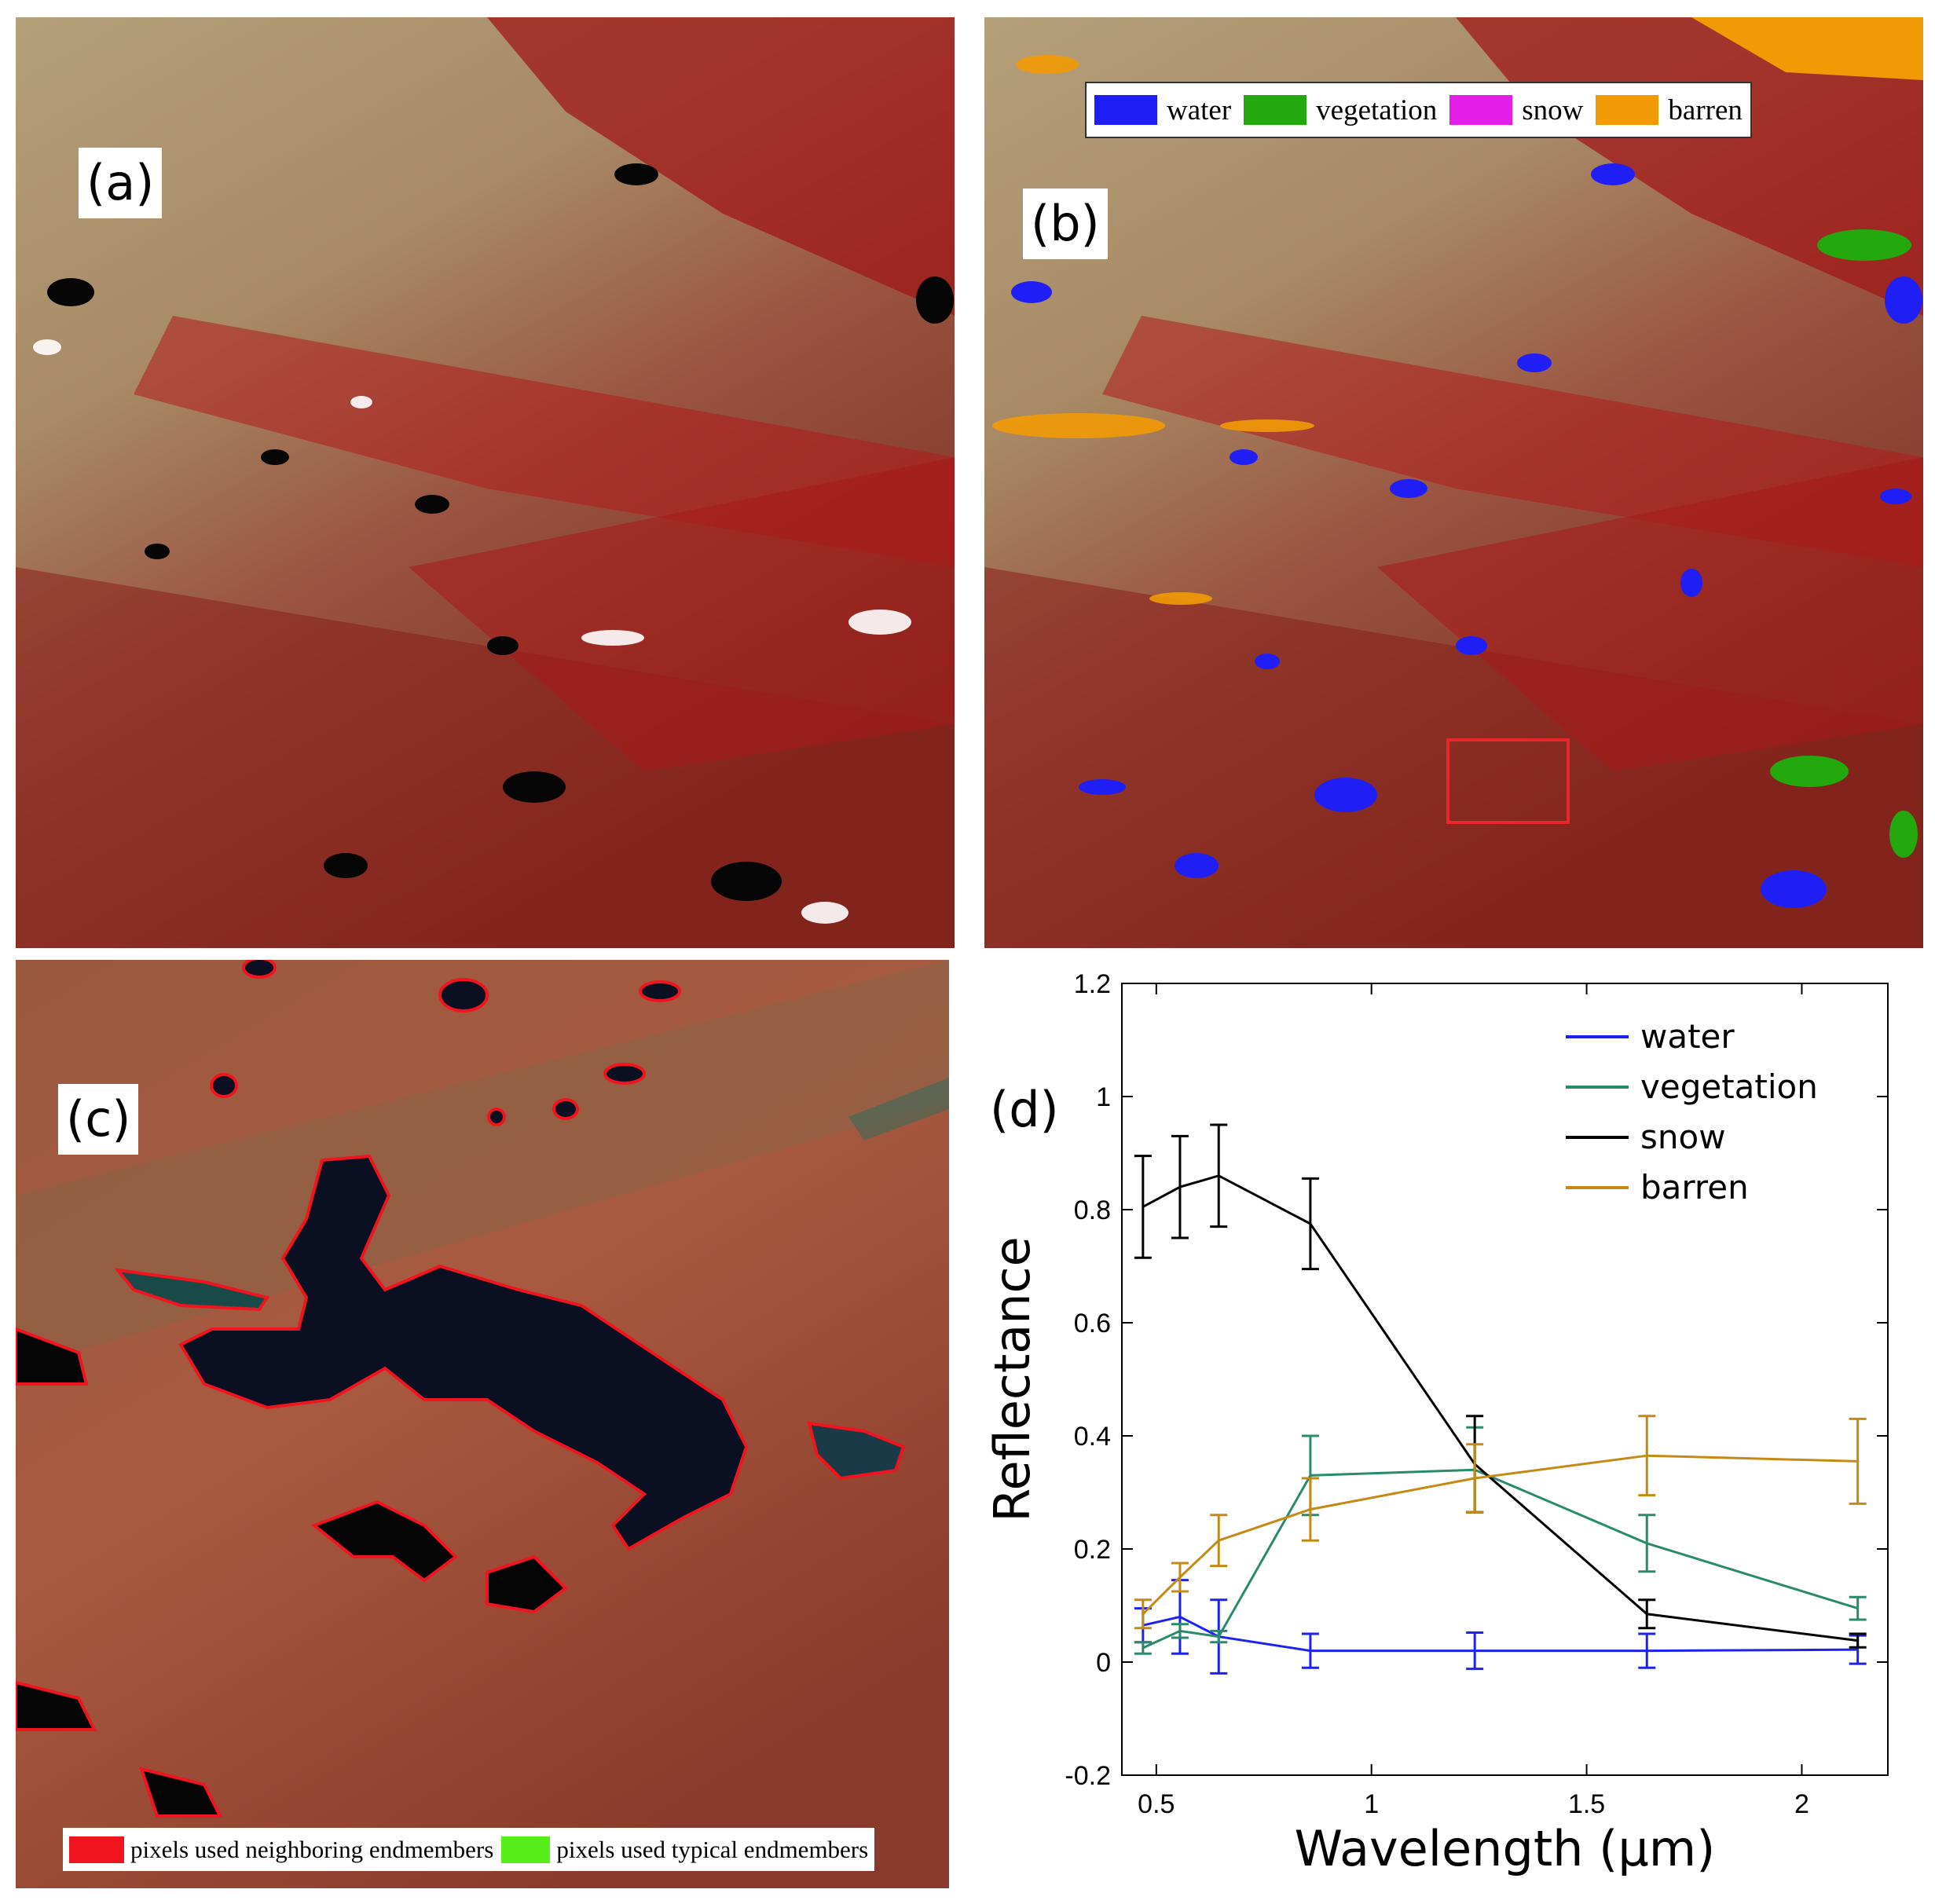 Image resolution: width=1935 pixels, height=1904 pixels. Describe the element at coordinates (1481, 110) in the screenshot. I see `legend-swatch-snow` at that location.